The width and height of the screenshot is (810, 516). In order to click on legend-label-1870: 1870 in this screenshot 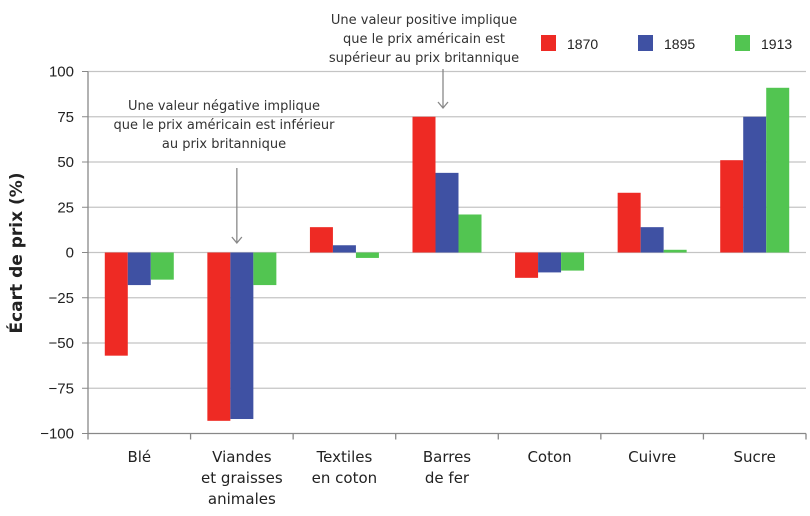, I will do `click(582, 44)`.